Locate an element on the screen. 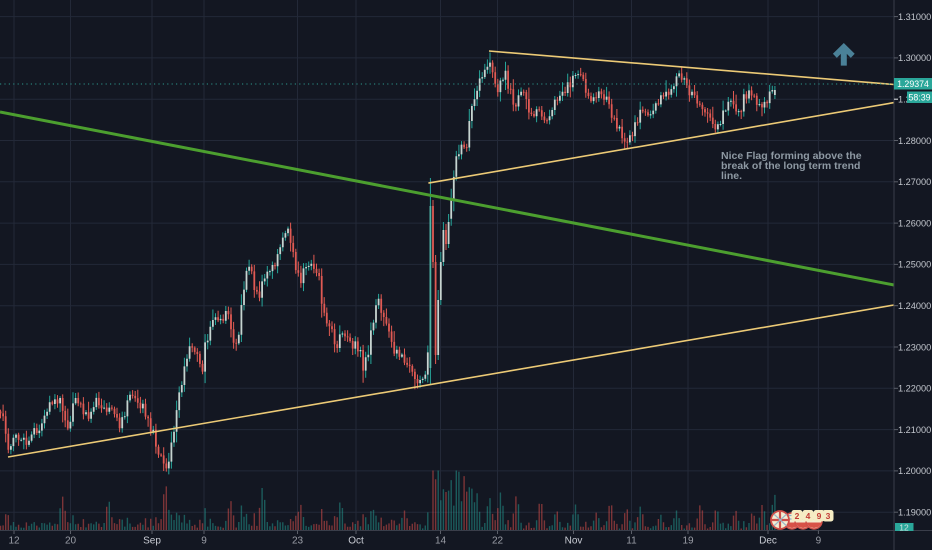 Image resolution: width=932 pixels, height=550 pixels. svg-text: 14 is located at coordinates (441, 541).